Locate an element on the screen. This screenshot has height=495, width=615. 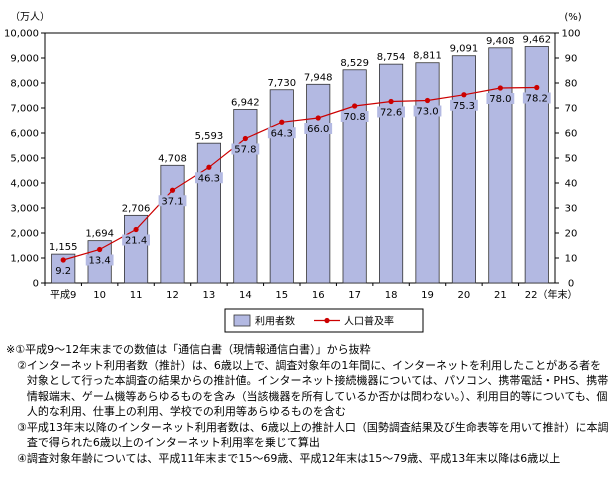
bar-value-label: 9,091 is located at coordinates (464, 49).